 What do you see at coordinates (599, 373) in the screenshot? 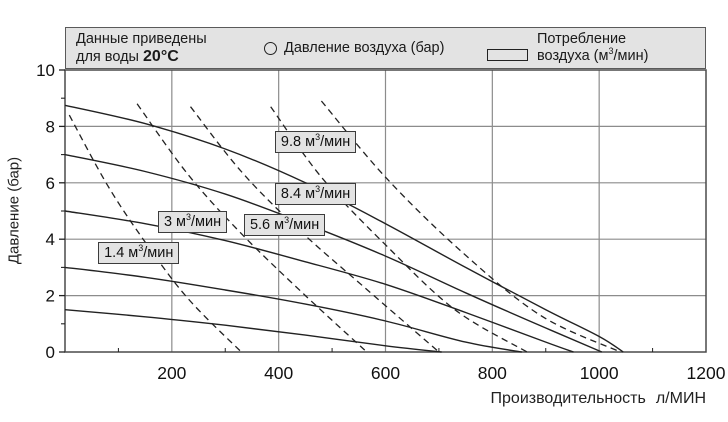
I see `x-tick-label: 1000` at bounding box center [599, 373].